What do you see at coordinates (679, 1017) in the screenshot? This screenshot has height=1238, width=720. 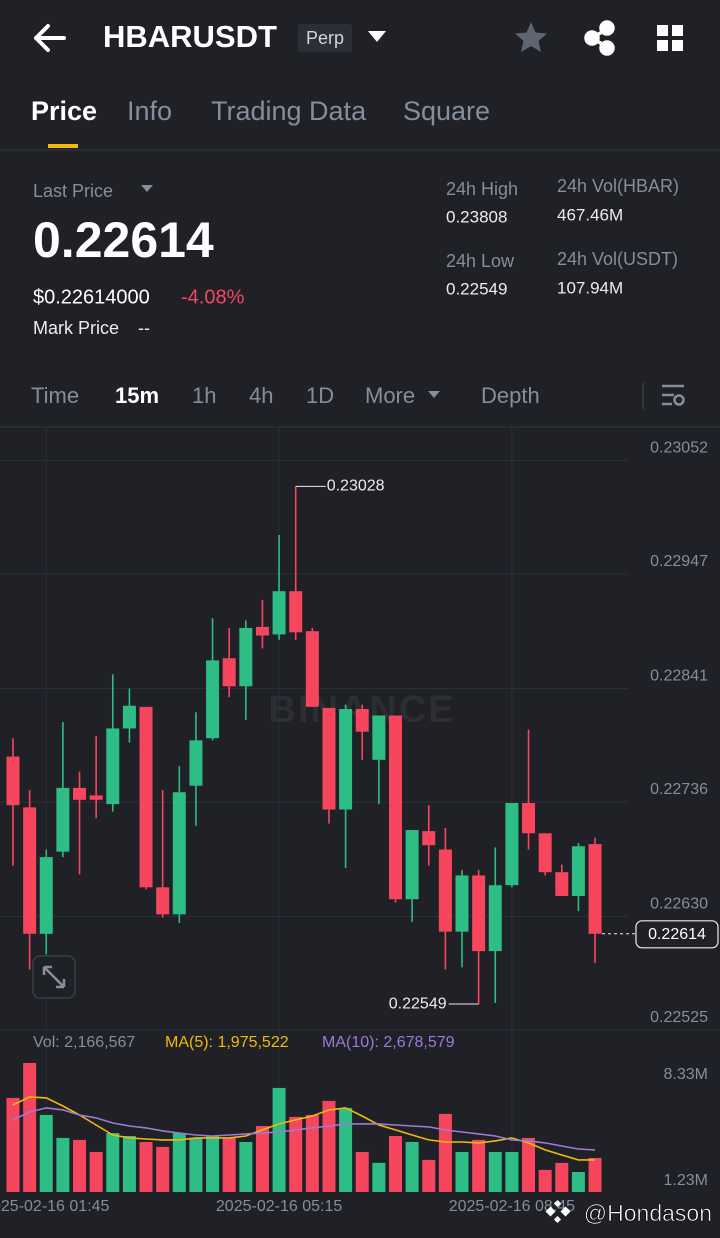 I see `y-tick-label: 0.22525` at bounding box center [679, 1017].